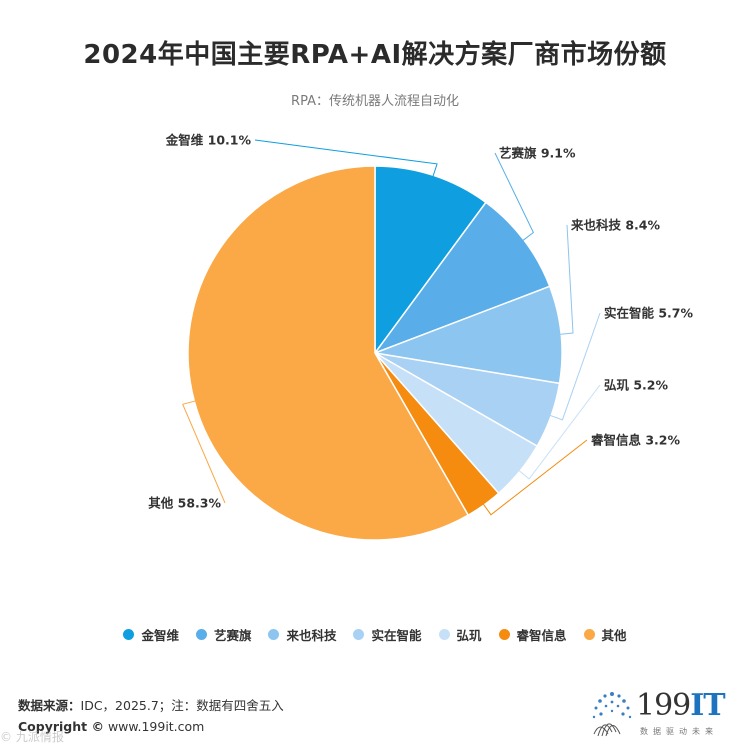 This screenshot has height=750, width=750. I want to click on legend-item-6: 其他, so click(605, 634).